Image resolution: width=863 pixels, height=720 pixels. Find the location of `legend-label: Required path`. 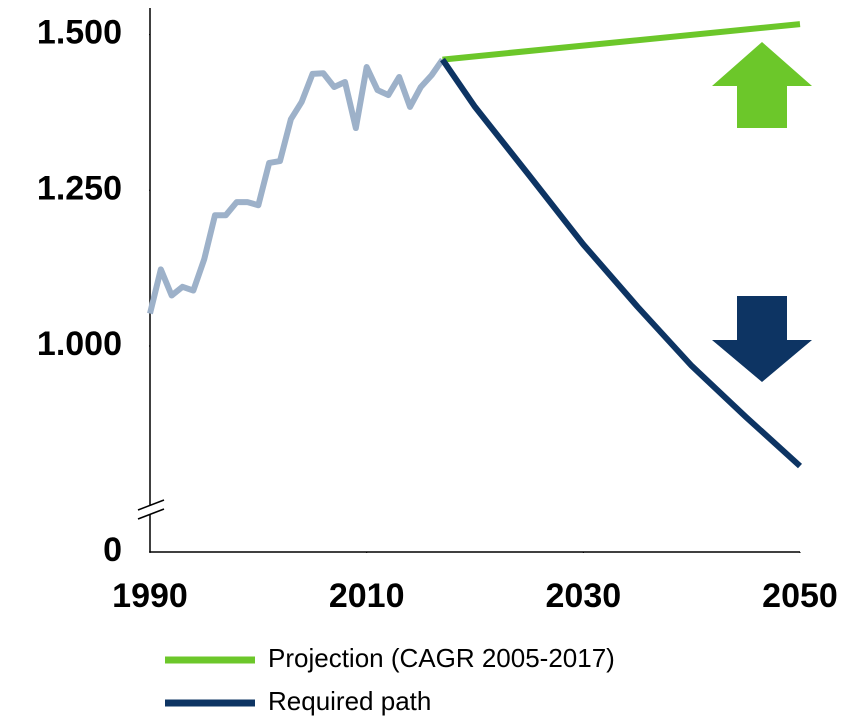

legend-label: Required path is located at coordinates (349, 701).